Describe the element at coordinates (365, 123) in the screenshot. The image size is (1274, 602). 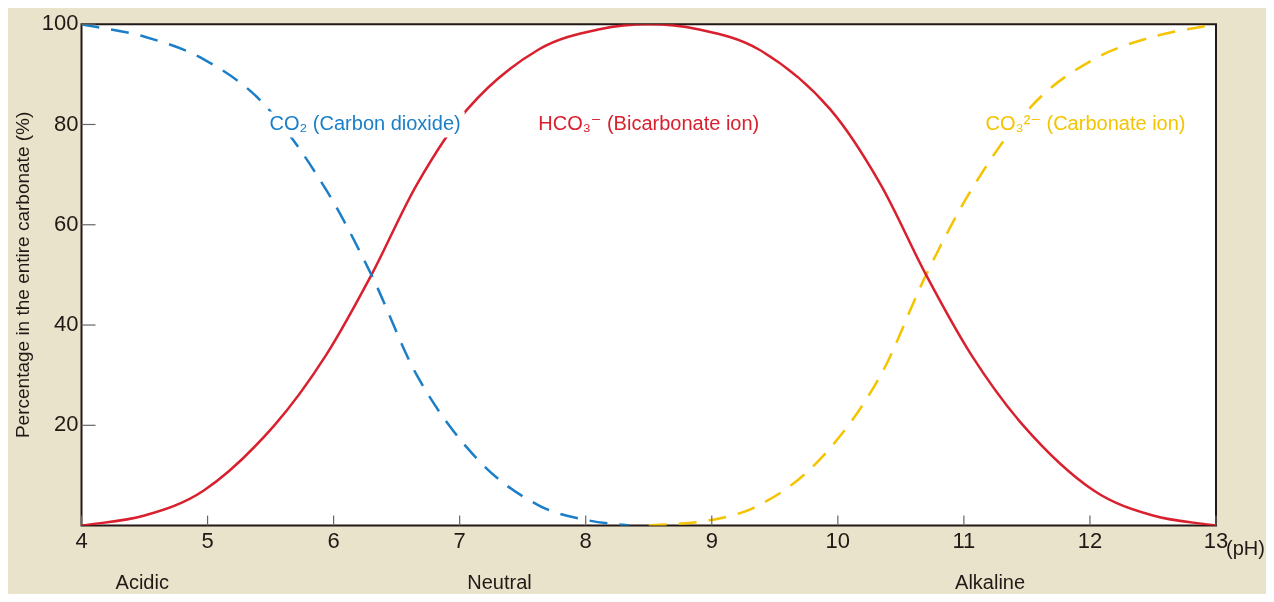
I see `series-label: CO₂ (Carbon dioxide)` at that location.